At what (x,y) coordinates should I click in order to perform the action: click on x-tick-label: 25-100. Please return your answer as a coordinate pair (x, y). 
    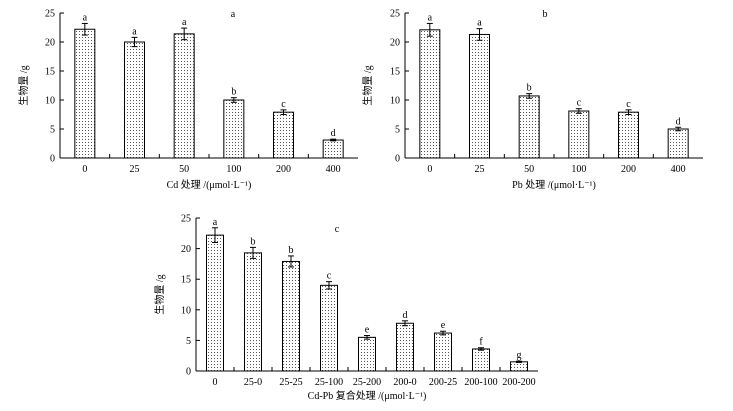
    Looking at the image, I should click on (329, 382).